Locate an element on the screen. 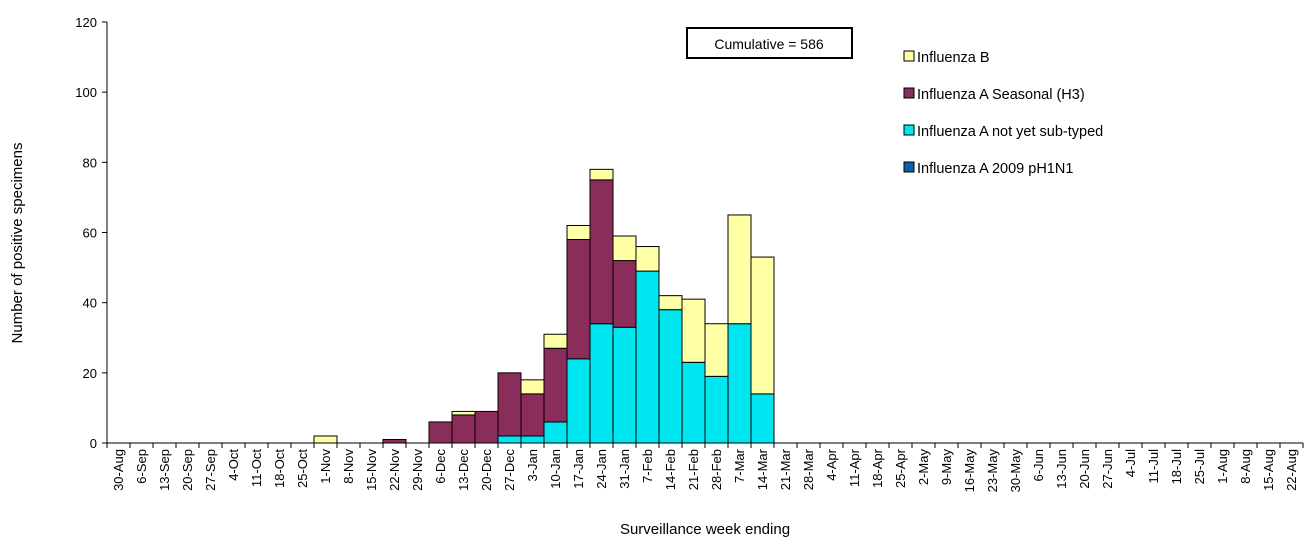  x-tick-label: 28-Feb is located at coordinates (716, 469).